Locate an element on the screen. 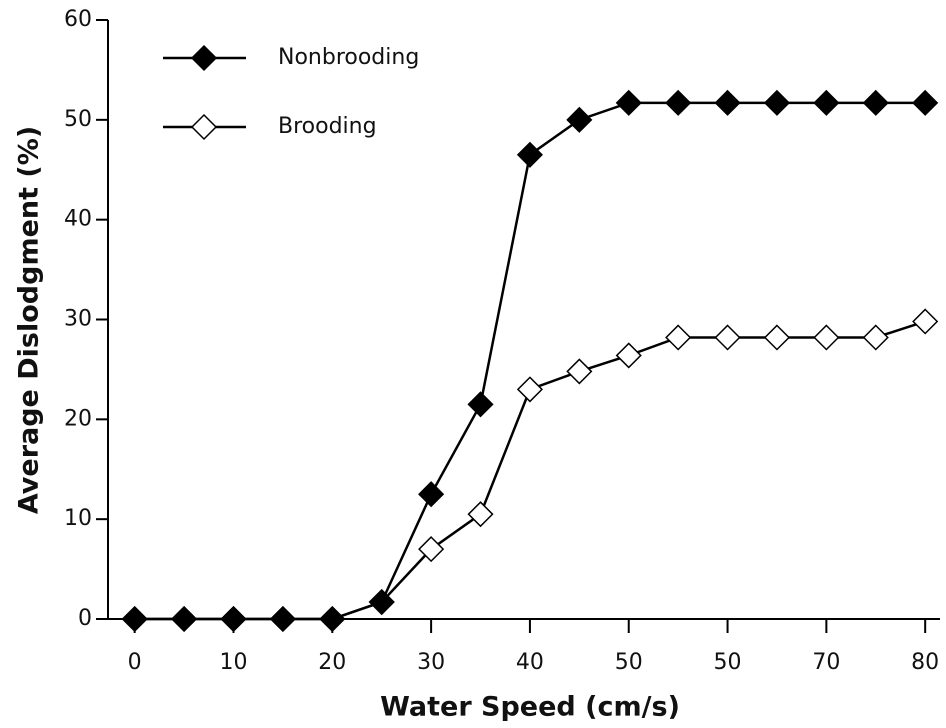 Image resolution: width=946 pixels, height=728 pixels. x-tick-label: 30 is located at coordinates (431, 662).